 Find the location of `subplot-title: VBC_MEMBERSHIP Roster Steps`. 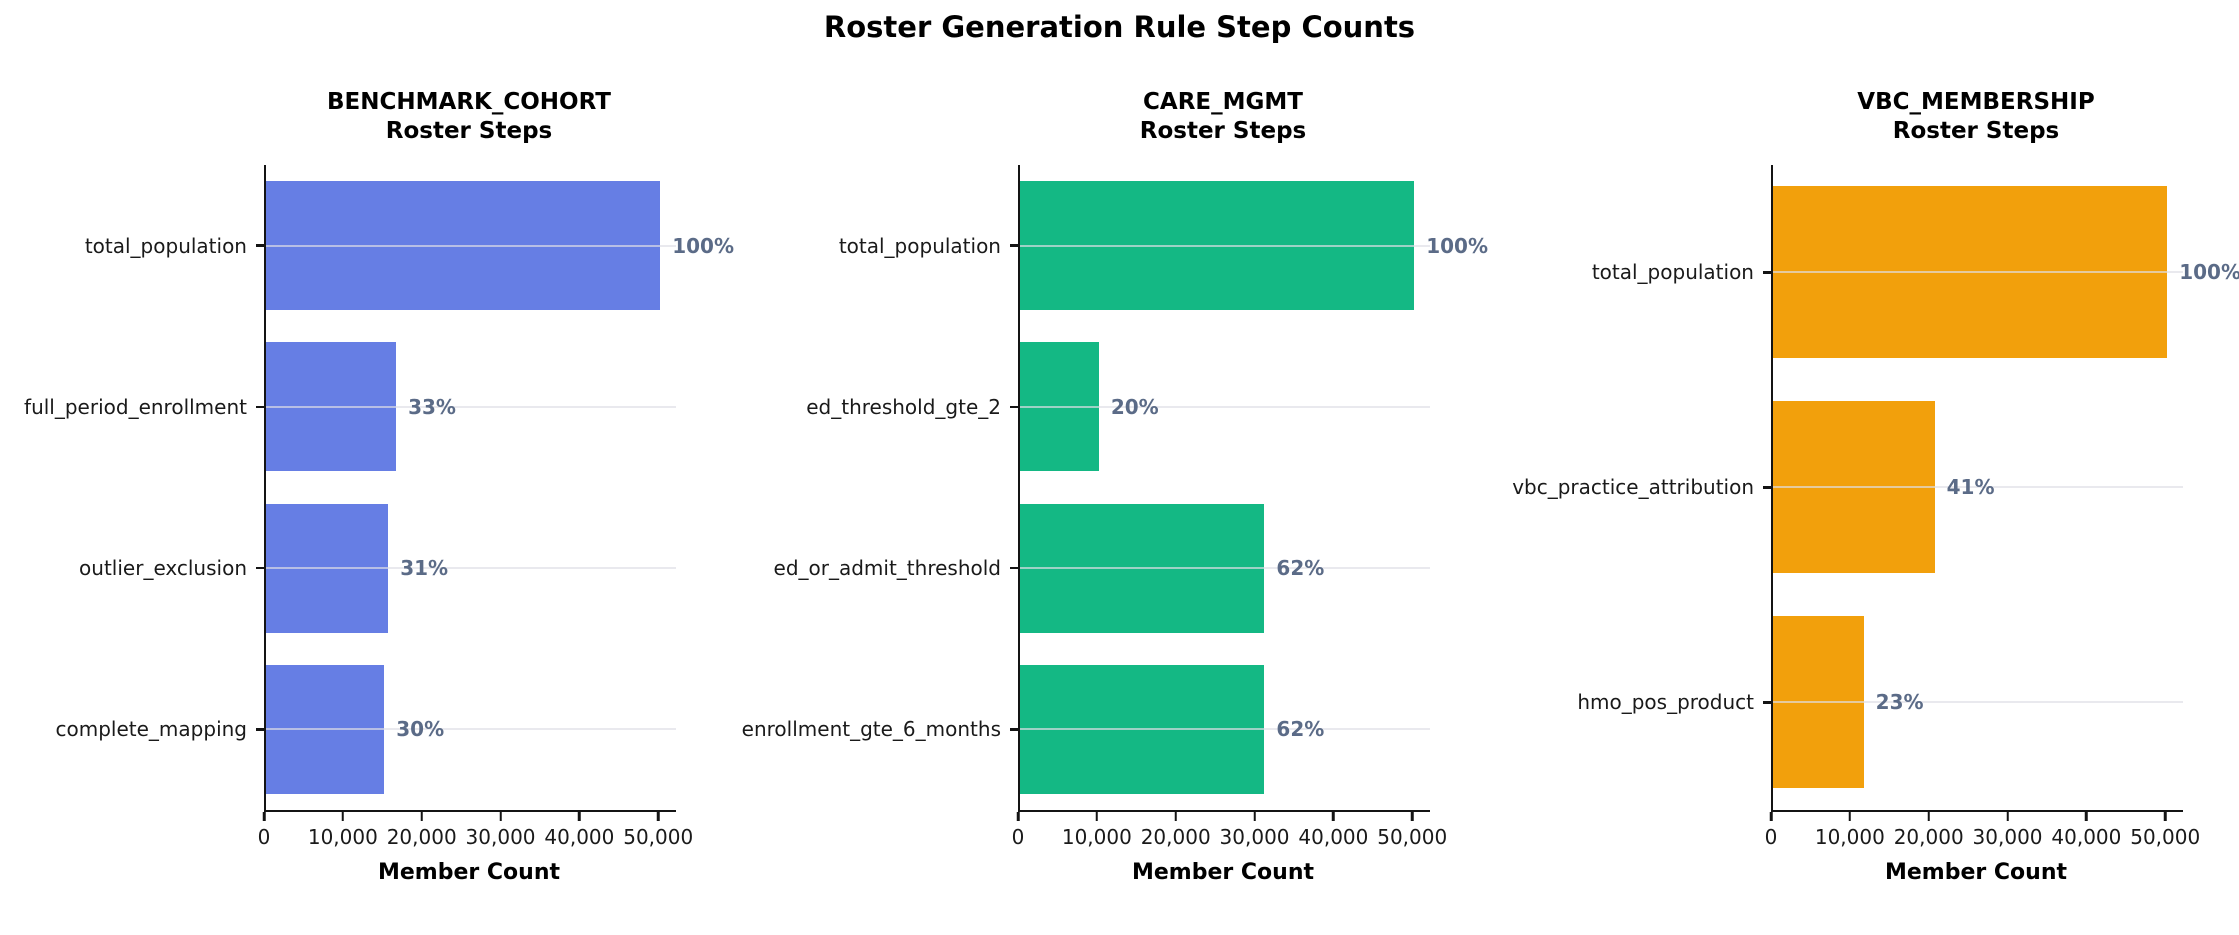

subplot-title: VBC_MEMBERSHIP Roster Steps is located at coordinates (1976, 117).